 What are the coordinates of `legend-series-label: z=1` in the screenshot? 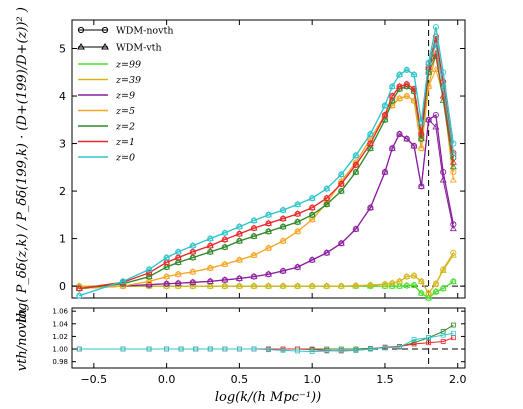 It's located at (125, 142).